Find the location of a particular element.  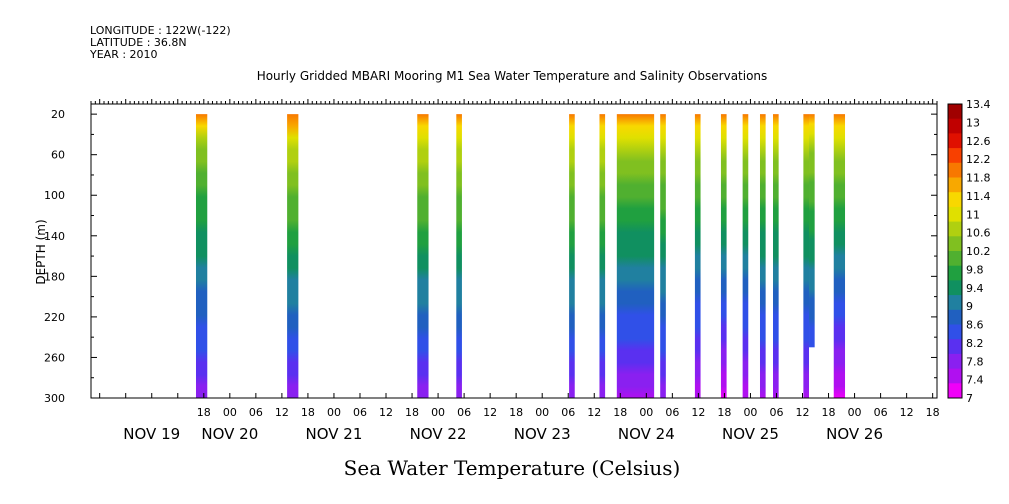

colorbar-label: 13.4 is located at coordinates (978, 104).